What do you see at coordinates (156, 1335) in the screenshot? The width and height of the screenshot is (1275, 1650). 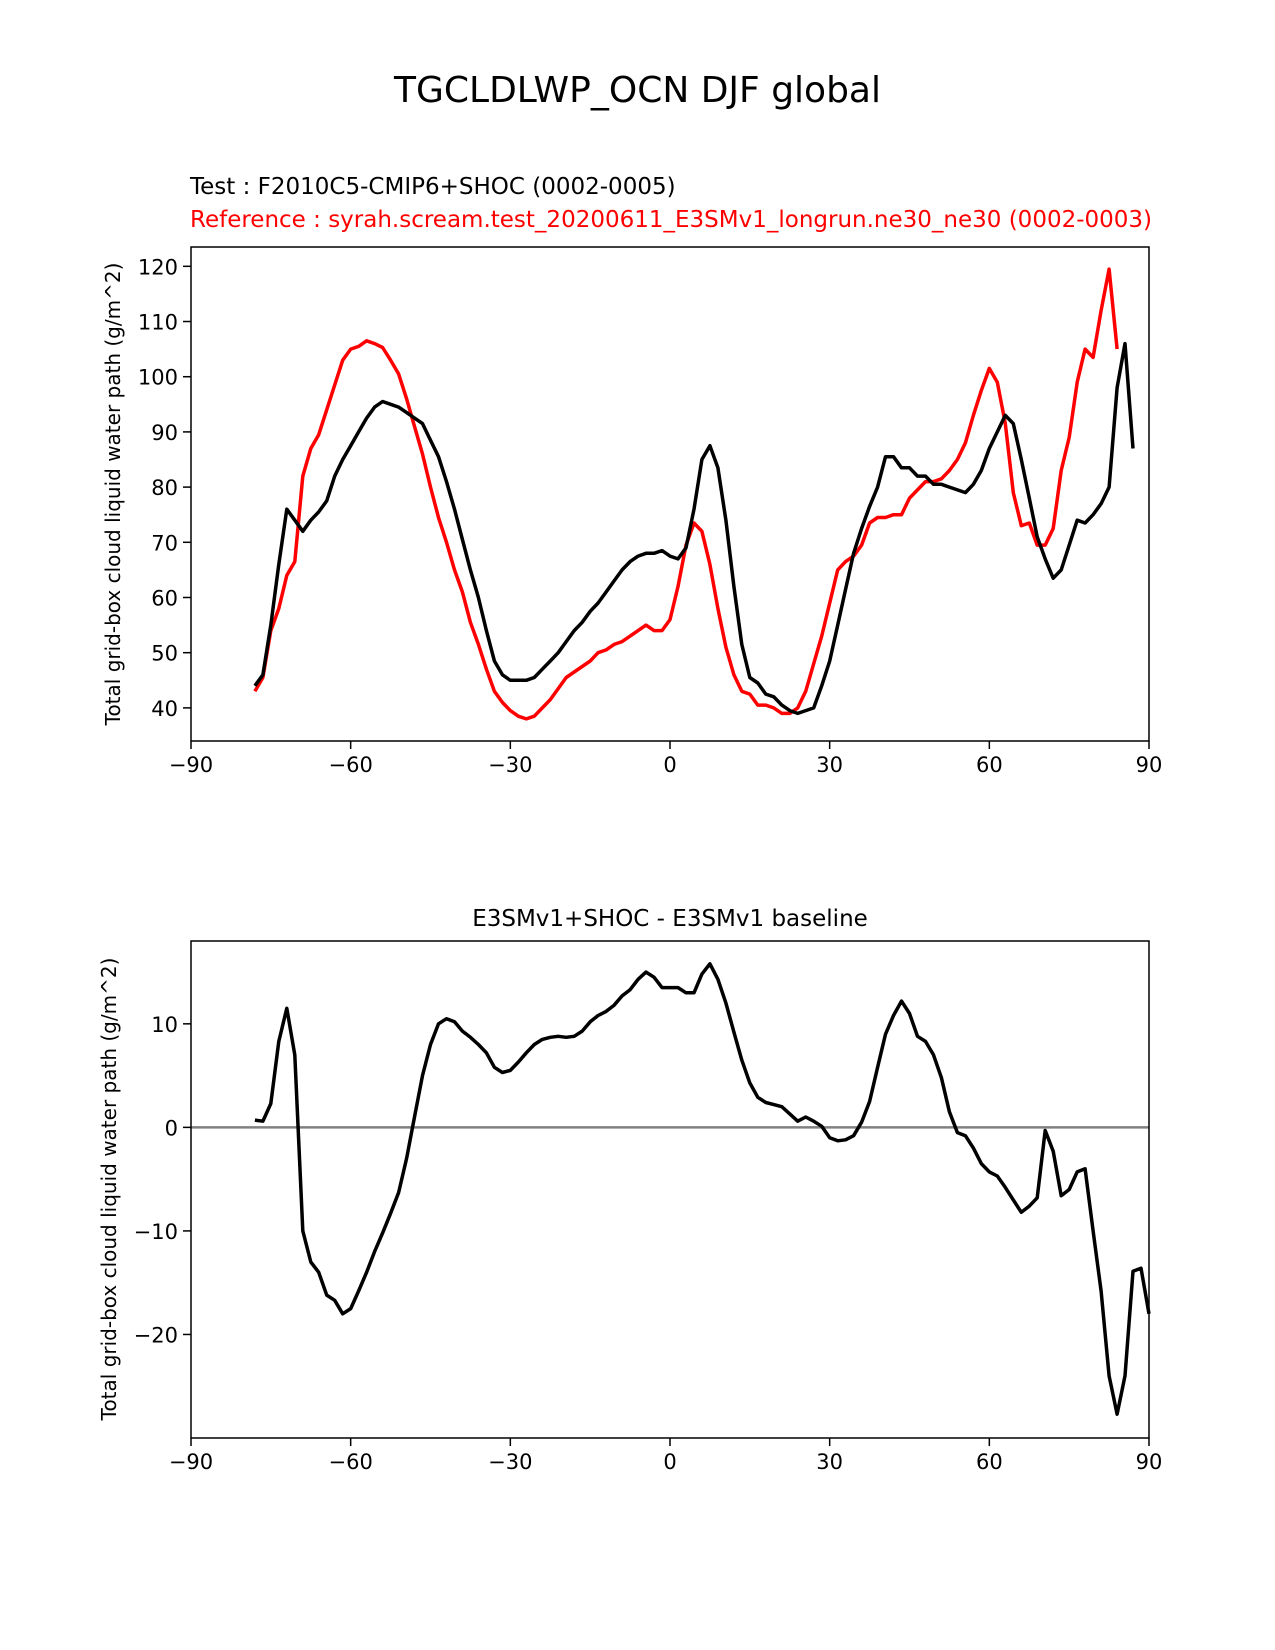 I see `bottom-ytick-label: −20` at bounding box center [156, 1335].